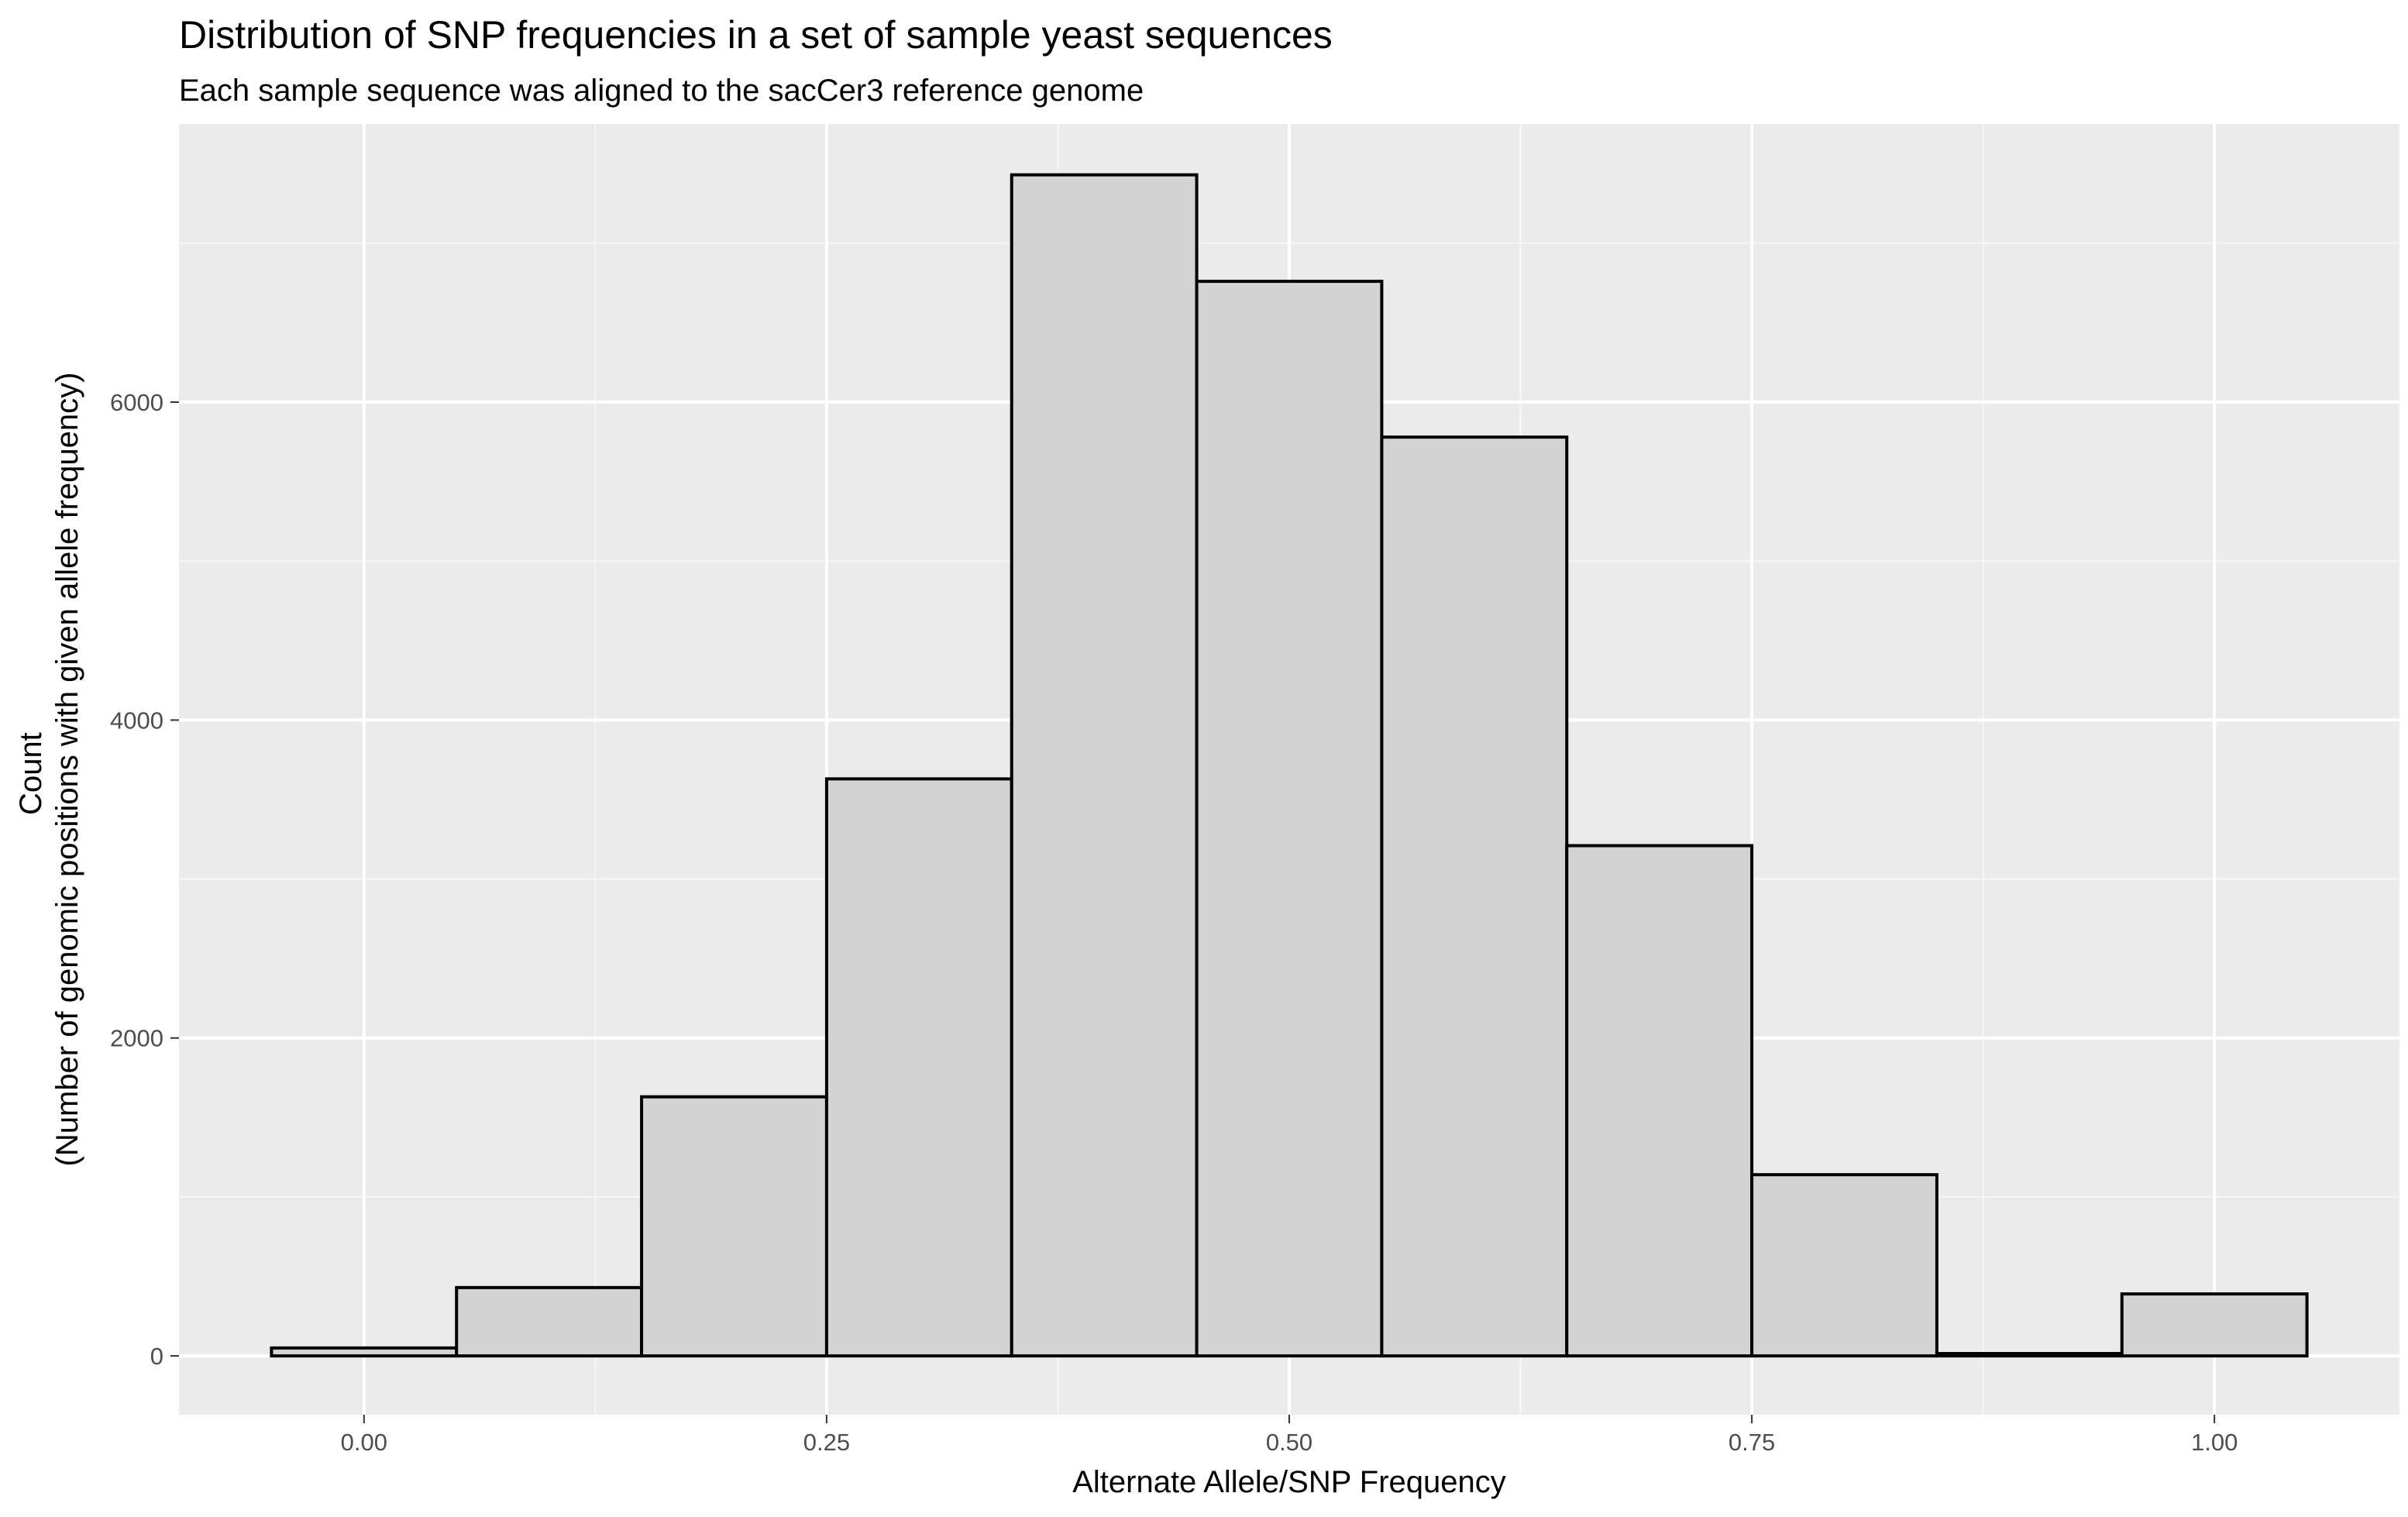 The image size is (2408, 1517). Describe the element at coordinates (2214, 1442) in the screenshot. I see `x-tick-label: 1.00` at that location.